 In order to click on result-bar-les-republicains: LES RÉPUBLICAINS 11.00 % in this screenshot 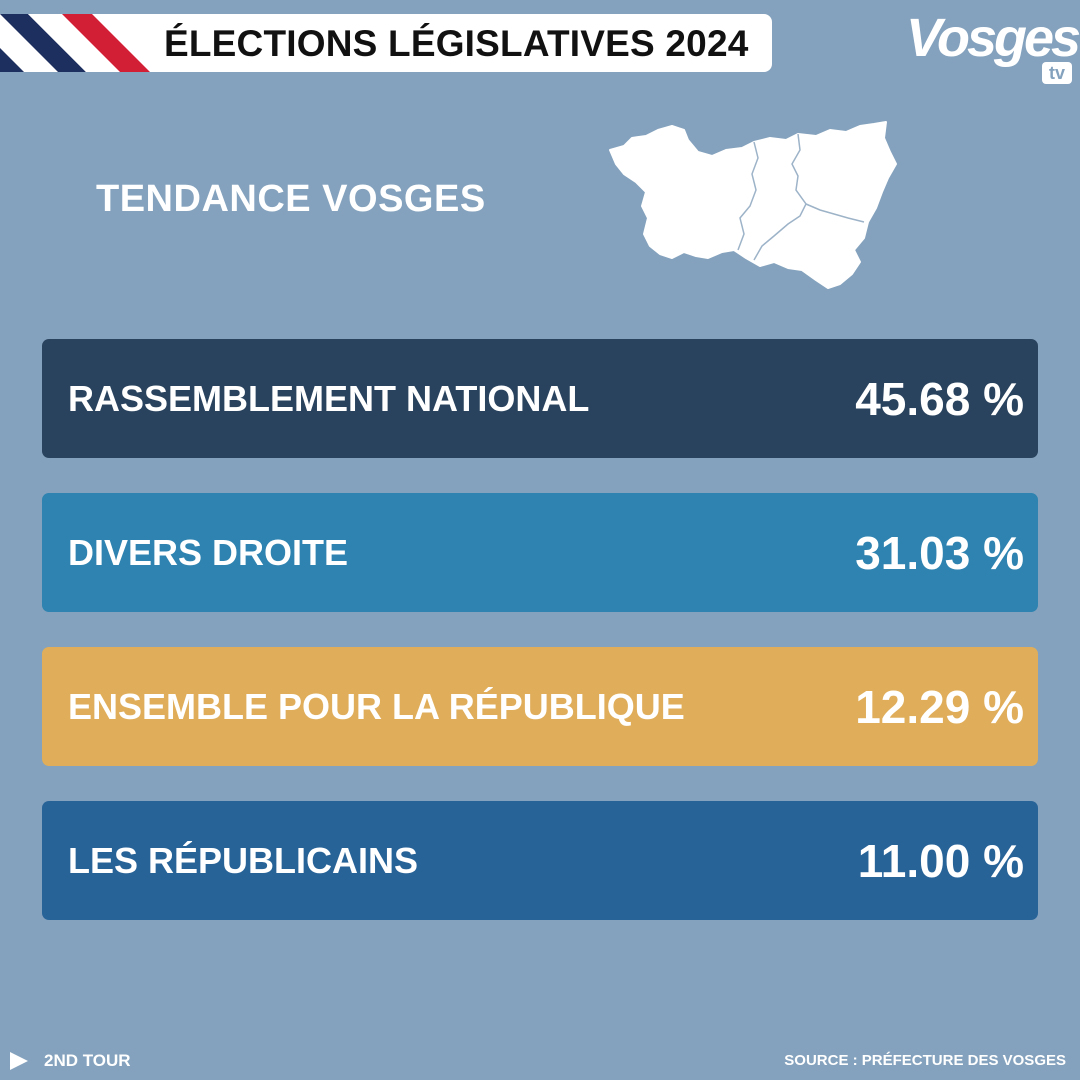, I will do `click(540, 860)`.